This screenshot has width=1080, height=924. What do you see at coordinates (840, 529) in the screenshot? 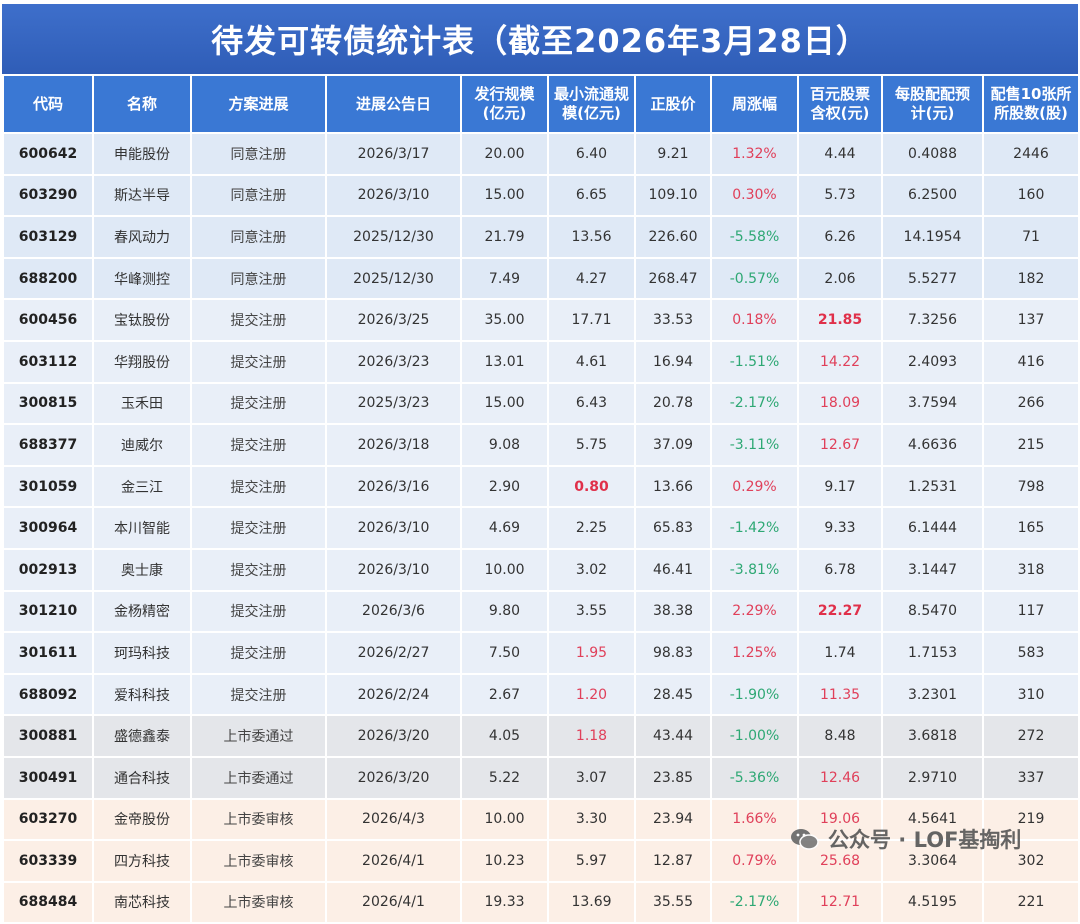
I see `cell-rights: 9.33` at bounding box center [840, 529].